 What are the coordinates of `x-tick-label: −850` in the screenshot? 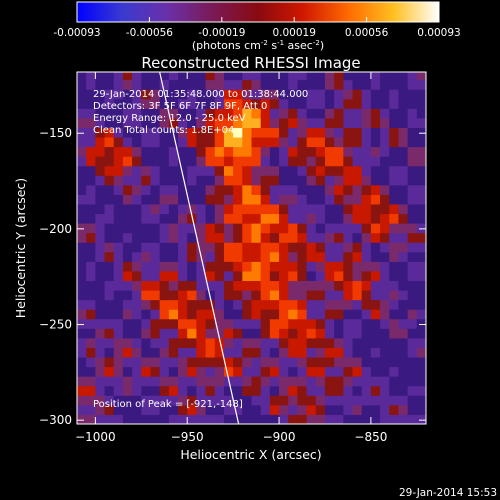 It's located at (370, 437).